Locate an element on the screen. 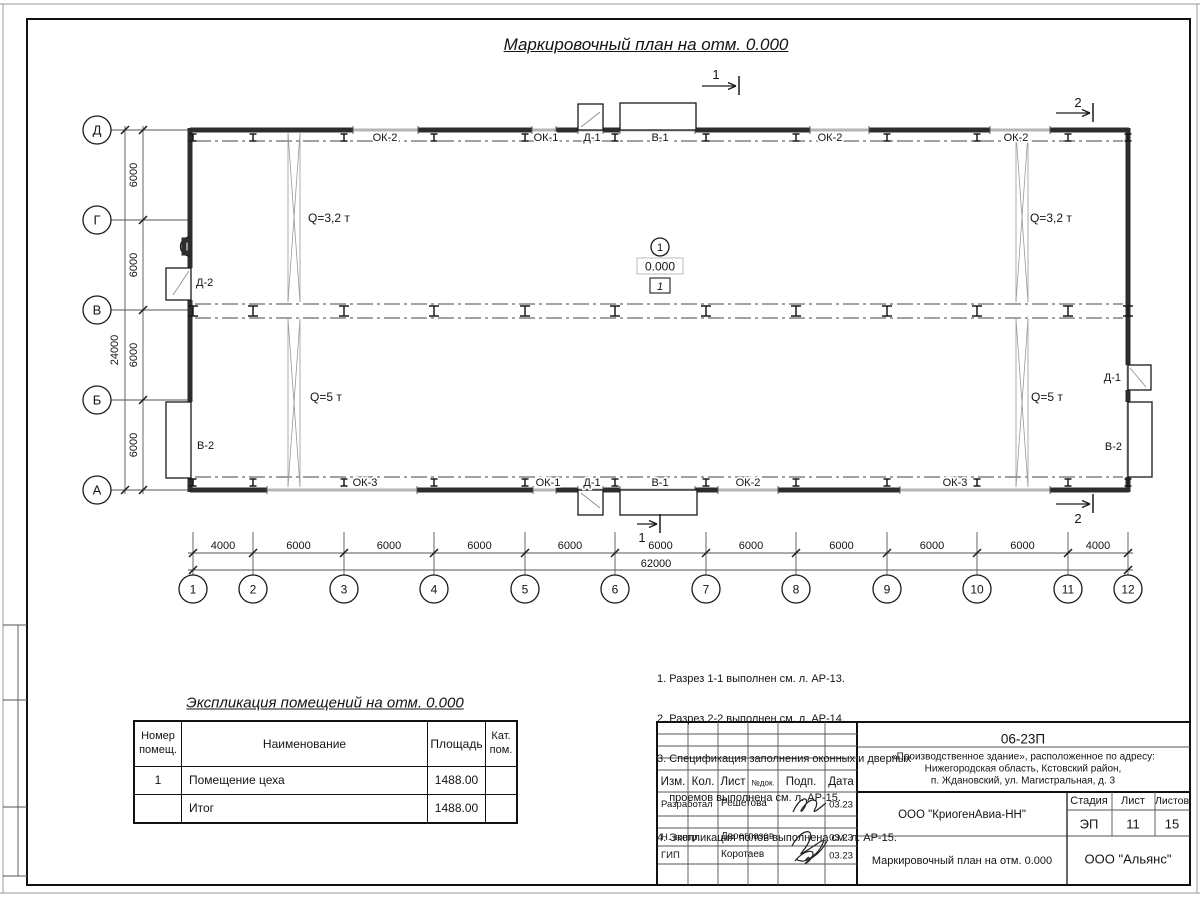  col-axis-label: 11 is located at coordinates (1068, 590).